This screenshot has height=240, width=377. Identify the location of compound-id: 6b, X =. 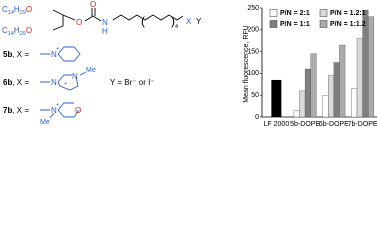
(16, 82).